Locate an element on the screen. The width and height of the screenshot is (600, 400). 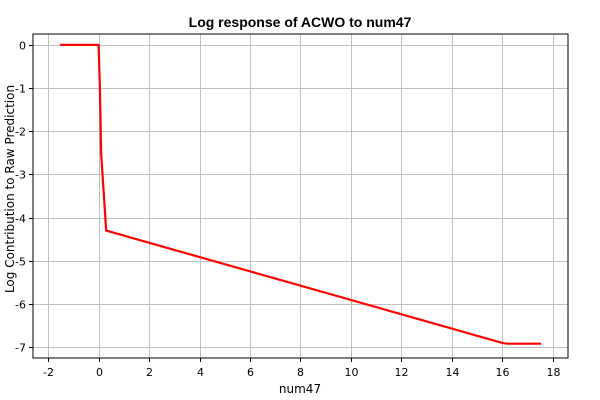
chart-title: Log response of ACWO to num47 is located at coordinates (300, 22).